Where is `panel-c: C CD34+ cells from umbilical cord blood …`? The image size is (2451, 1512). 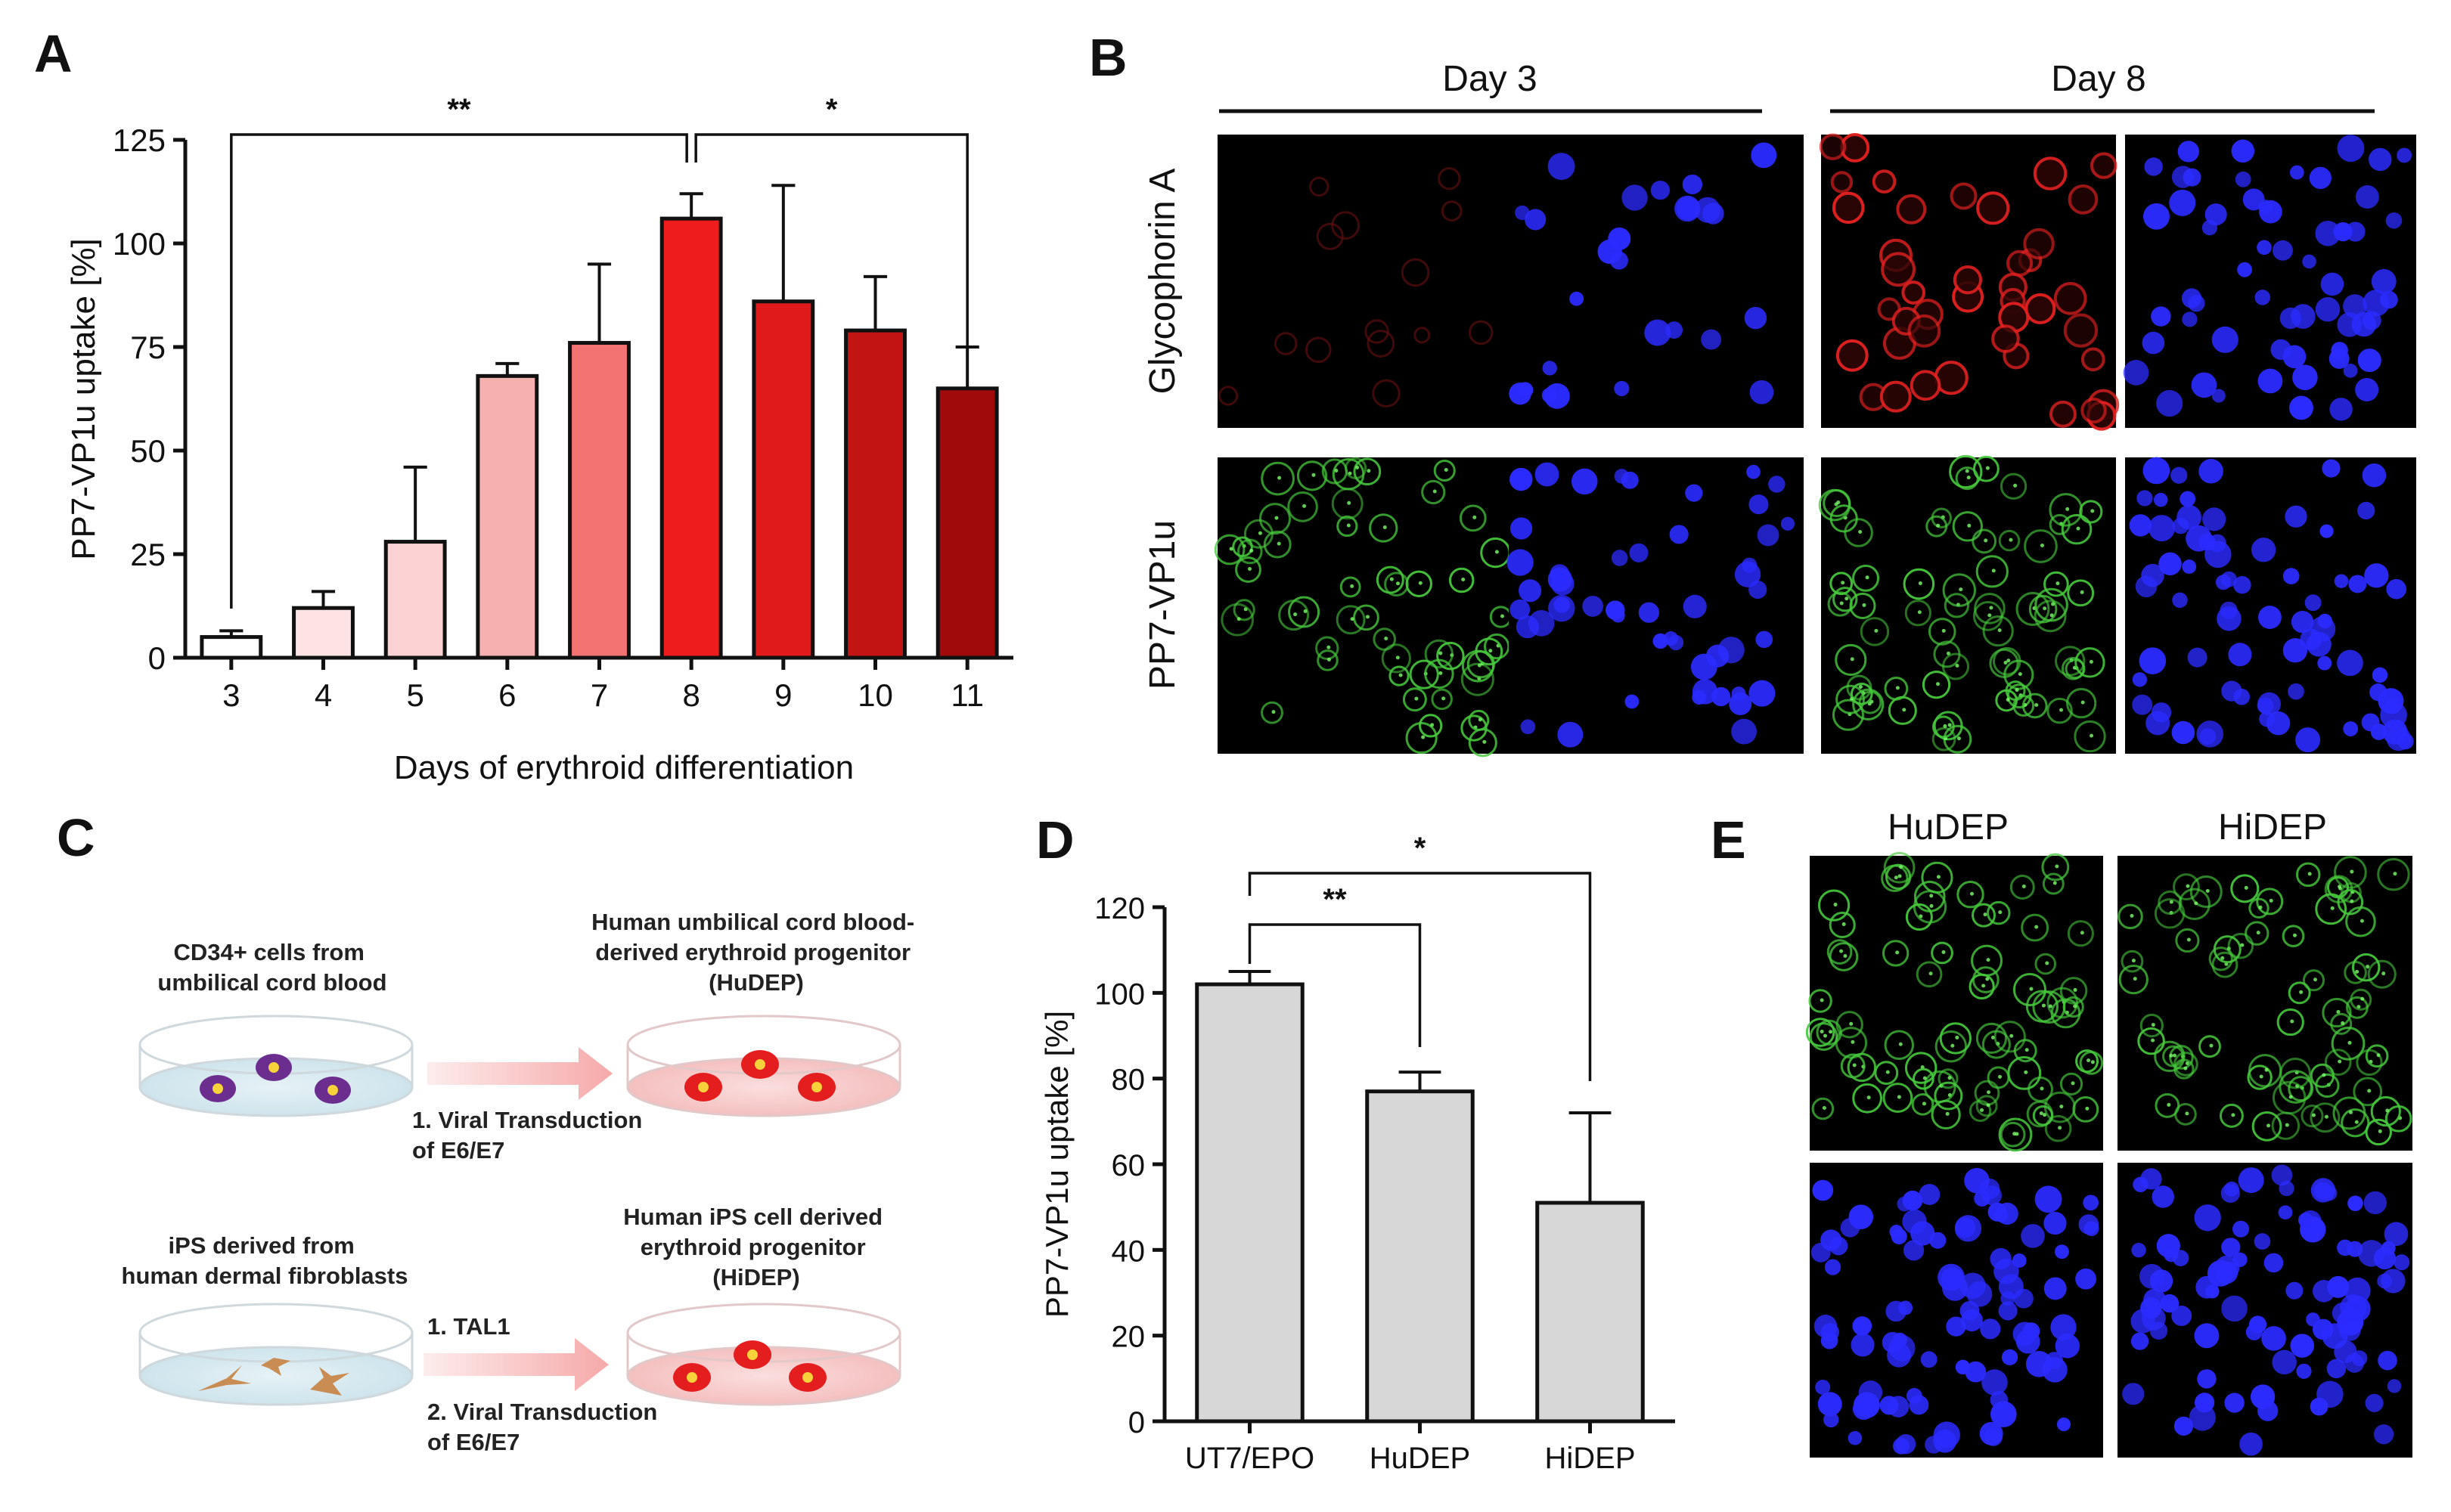
panel-c: C CD34+ cells from umbilical cord blood … is located at coordinates (485, 1132).